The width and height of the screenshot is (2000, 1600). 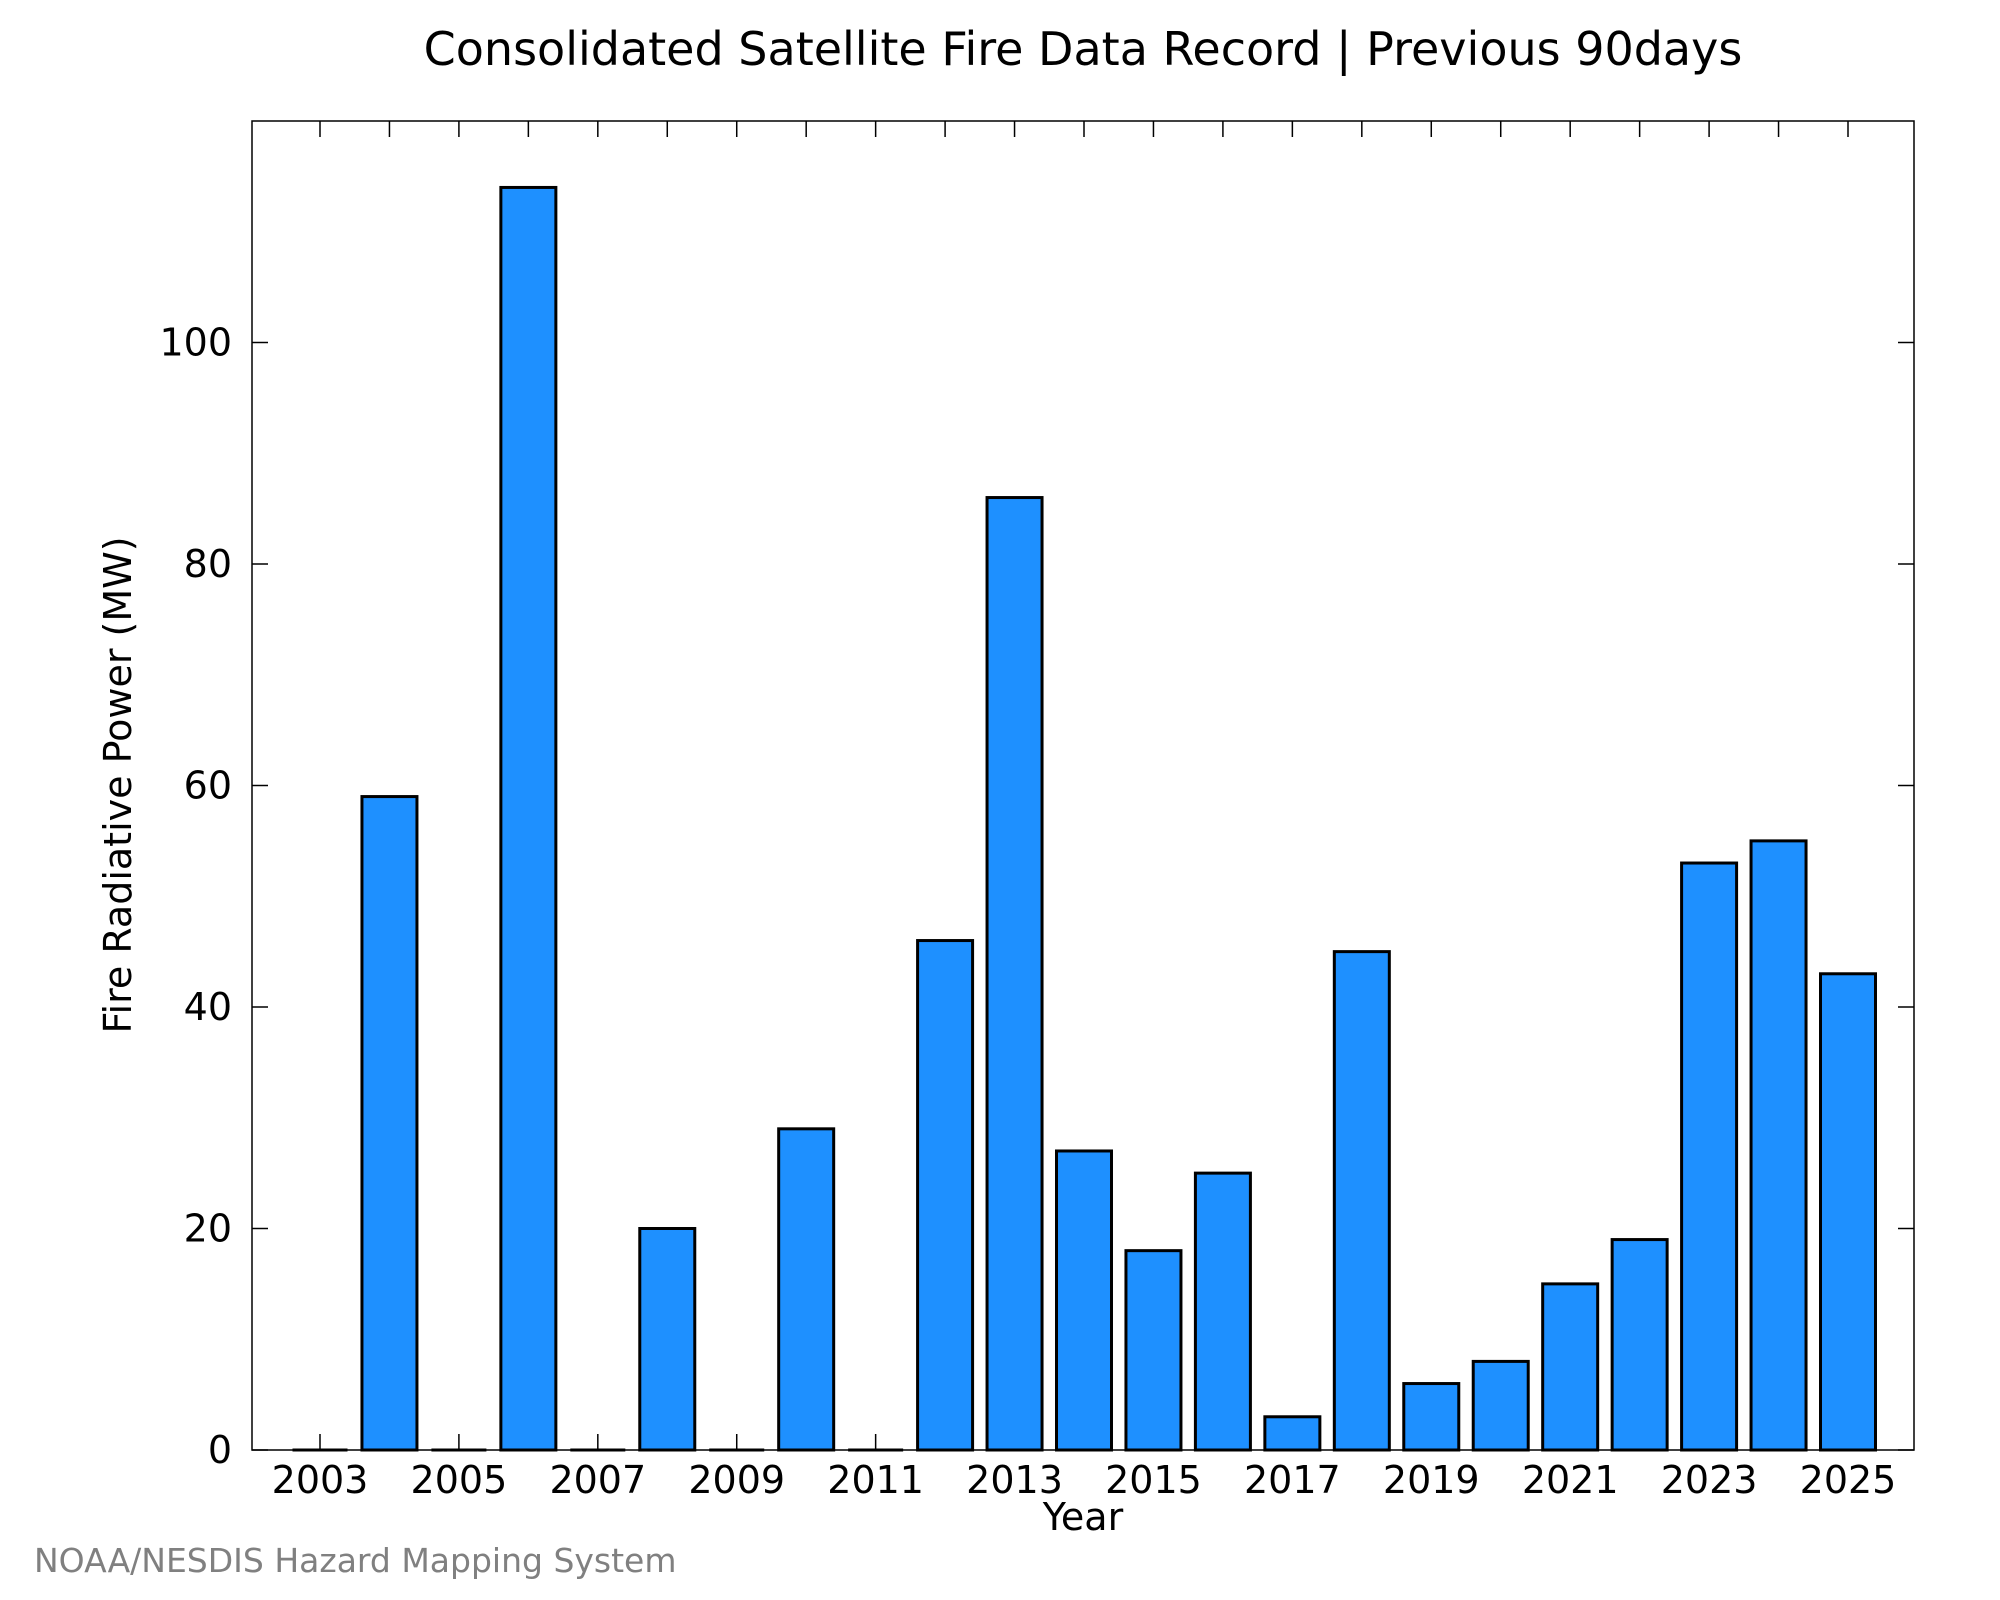 I want to click on bar-2006, so click(x=528, y=818).